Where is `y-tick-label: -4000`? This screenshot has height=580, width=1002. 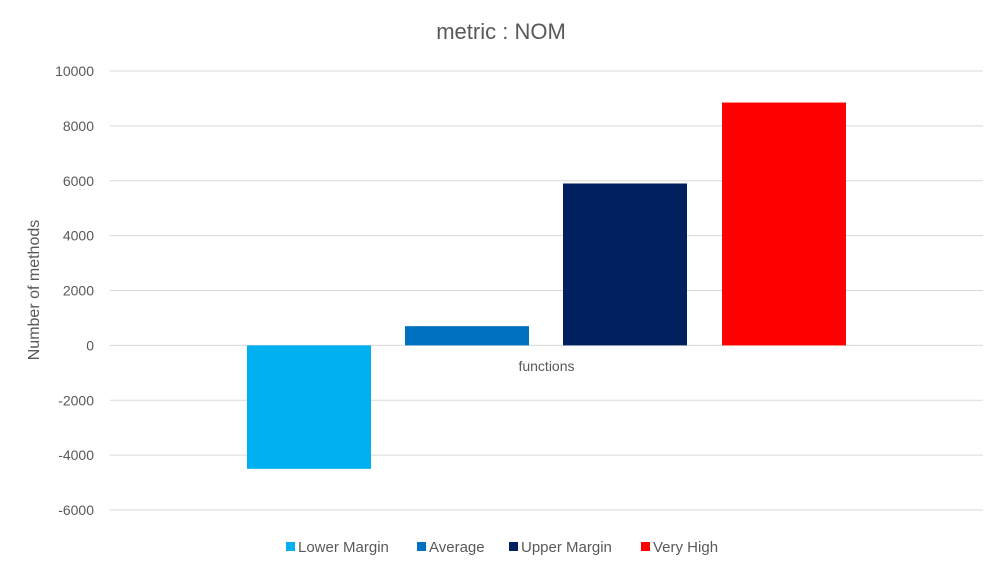
y-tick-label: -4000 is located at coordinates (76, 455).